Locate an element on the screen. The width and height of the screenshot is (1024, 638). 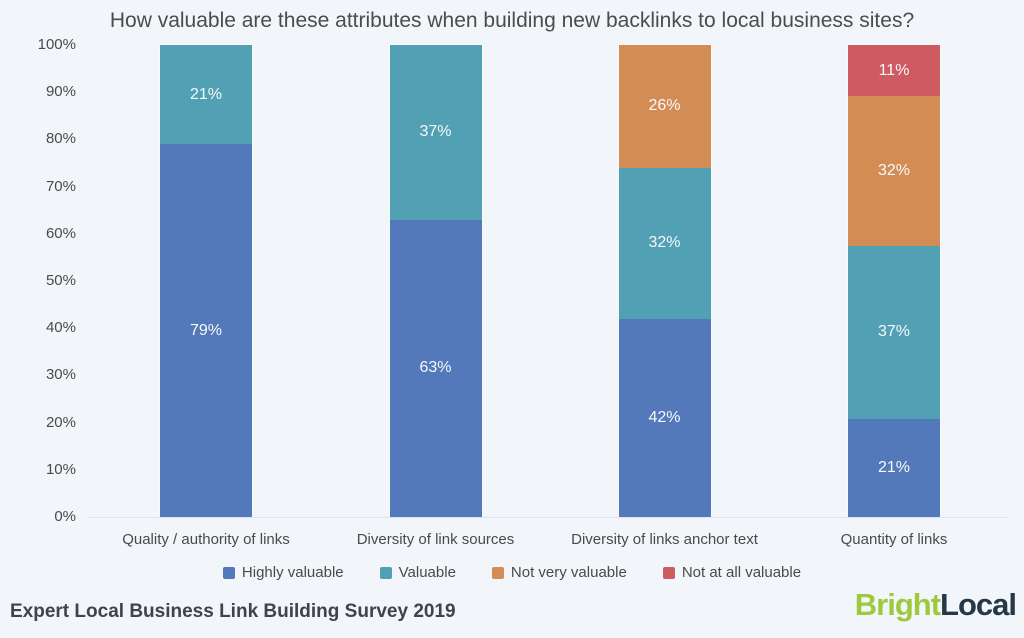
y-axis-tick-label: 90% is located at coordinates (60, 92).